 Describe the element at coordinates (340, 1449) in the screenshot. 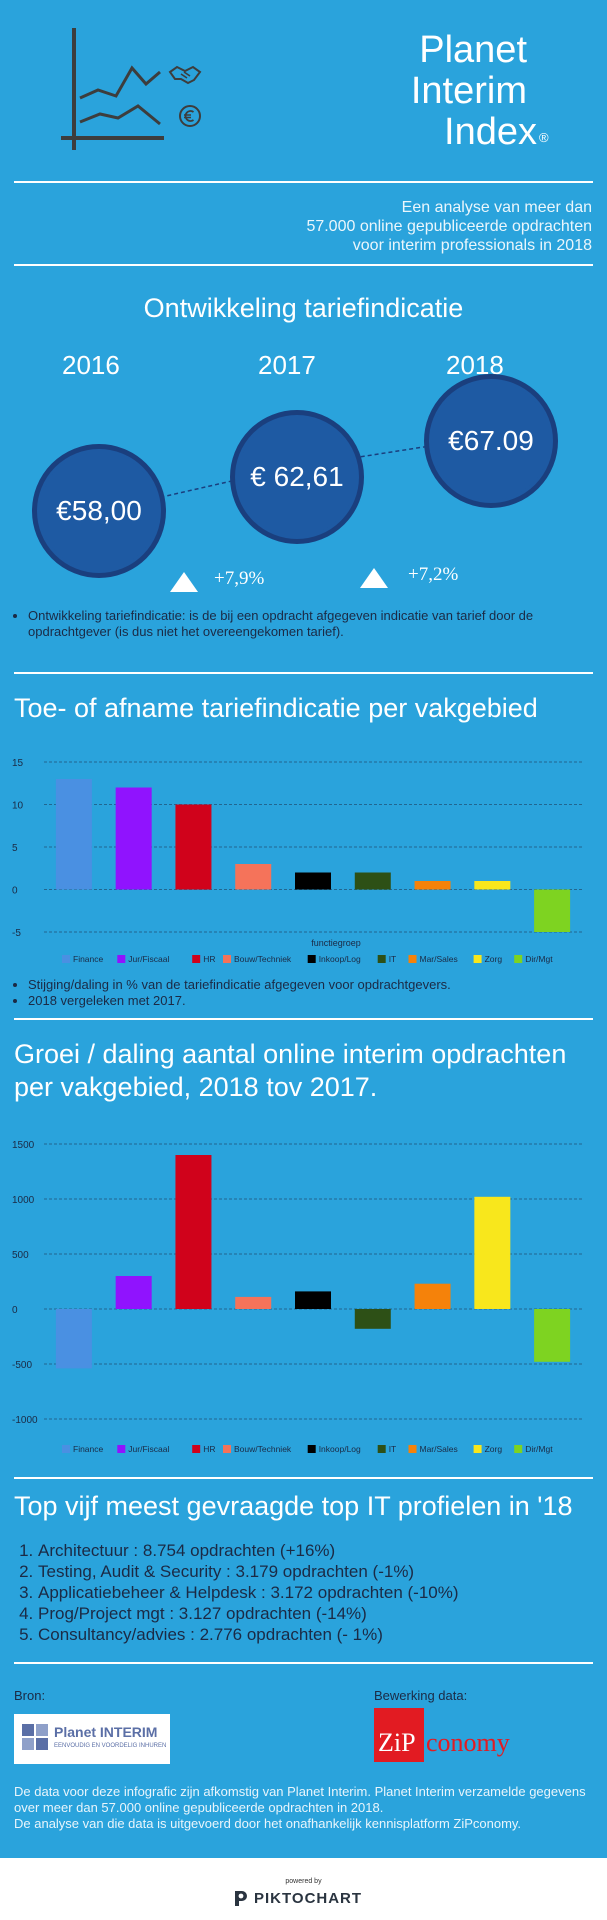

I see `legend-label: Inkoop/Log` at that location.